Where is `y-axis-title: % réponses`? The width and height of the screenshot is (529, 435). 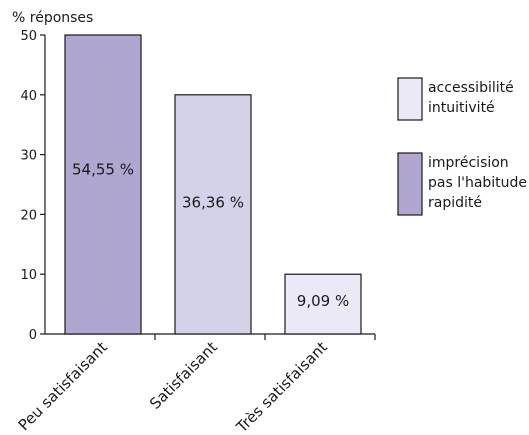
y-axis-title: % réponses is located at coordinates (52, 18).